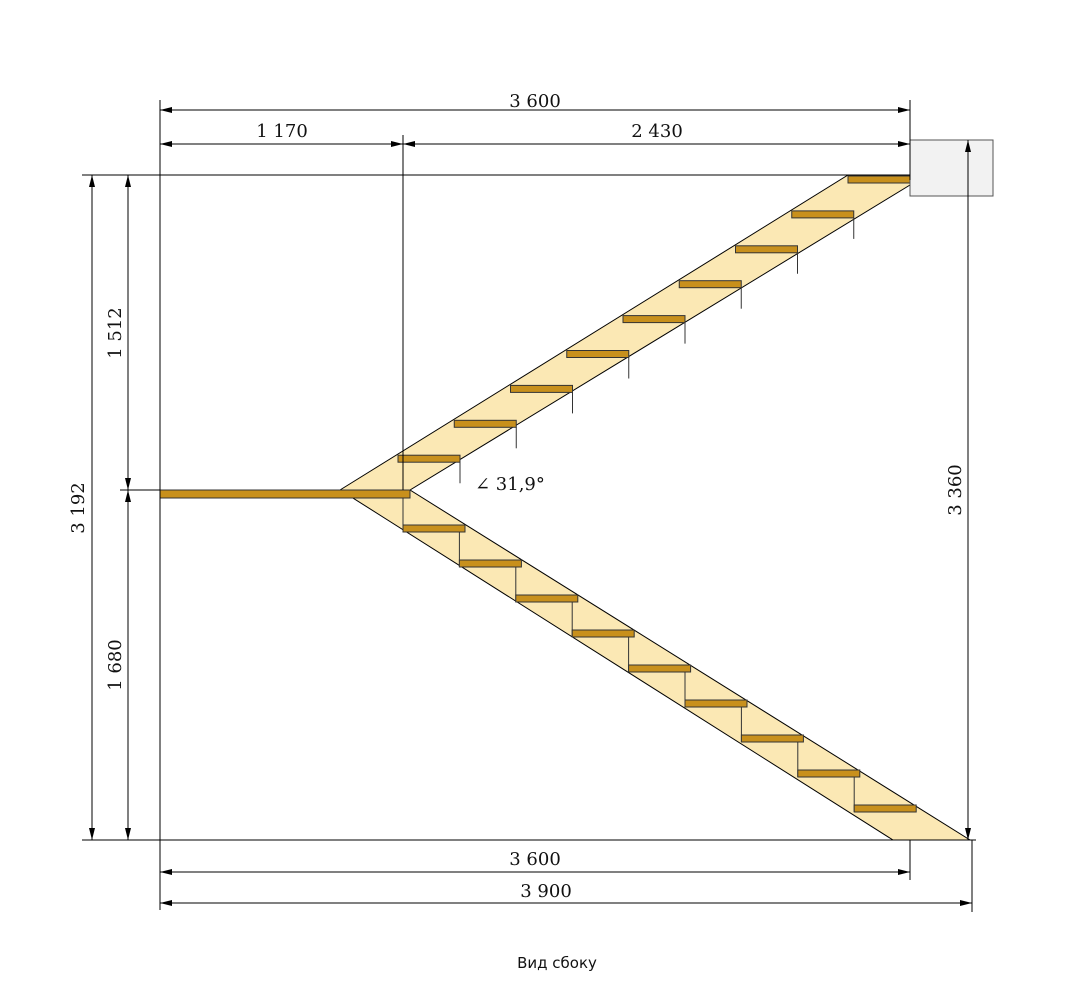 The image size is (1080, 992). Describe the element at coordinates (285, 494) in the screenshot. I see `landing` at that location.